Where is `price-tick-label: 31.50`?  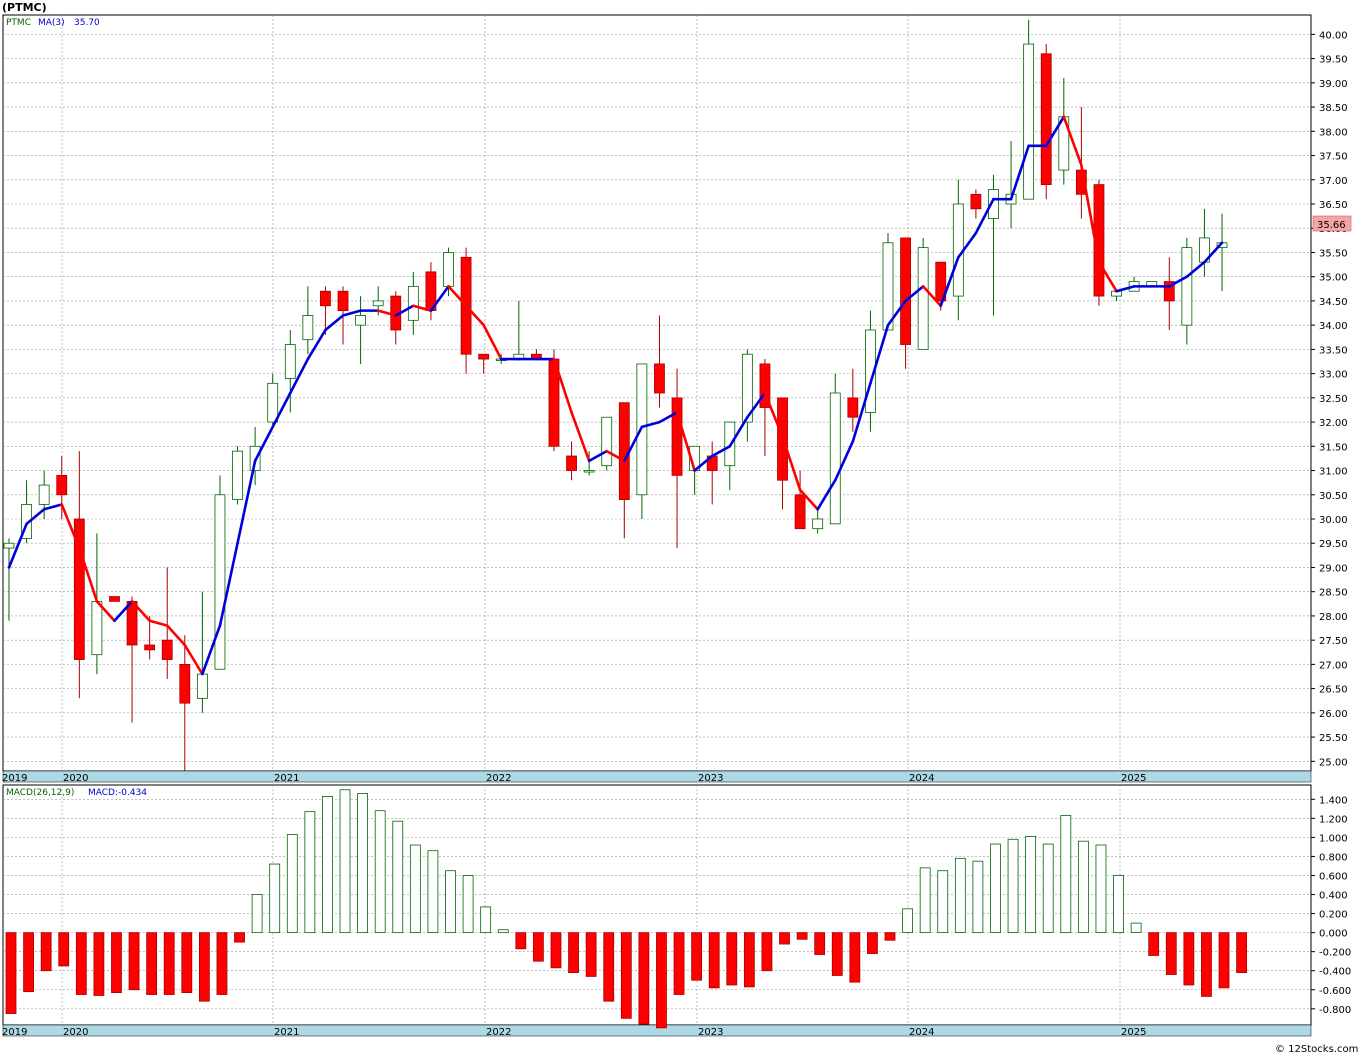 price-tick-label: 31.50 is located at coordinates (1333, 447).